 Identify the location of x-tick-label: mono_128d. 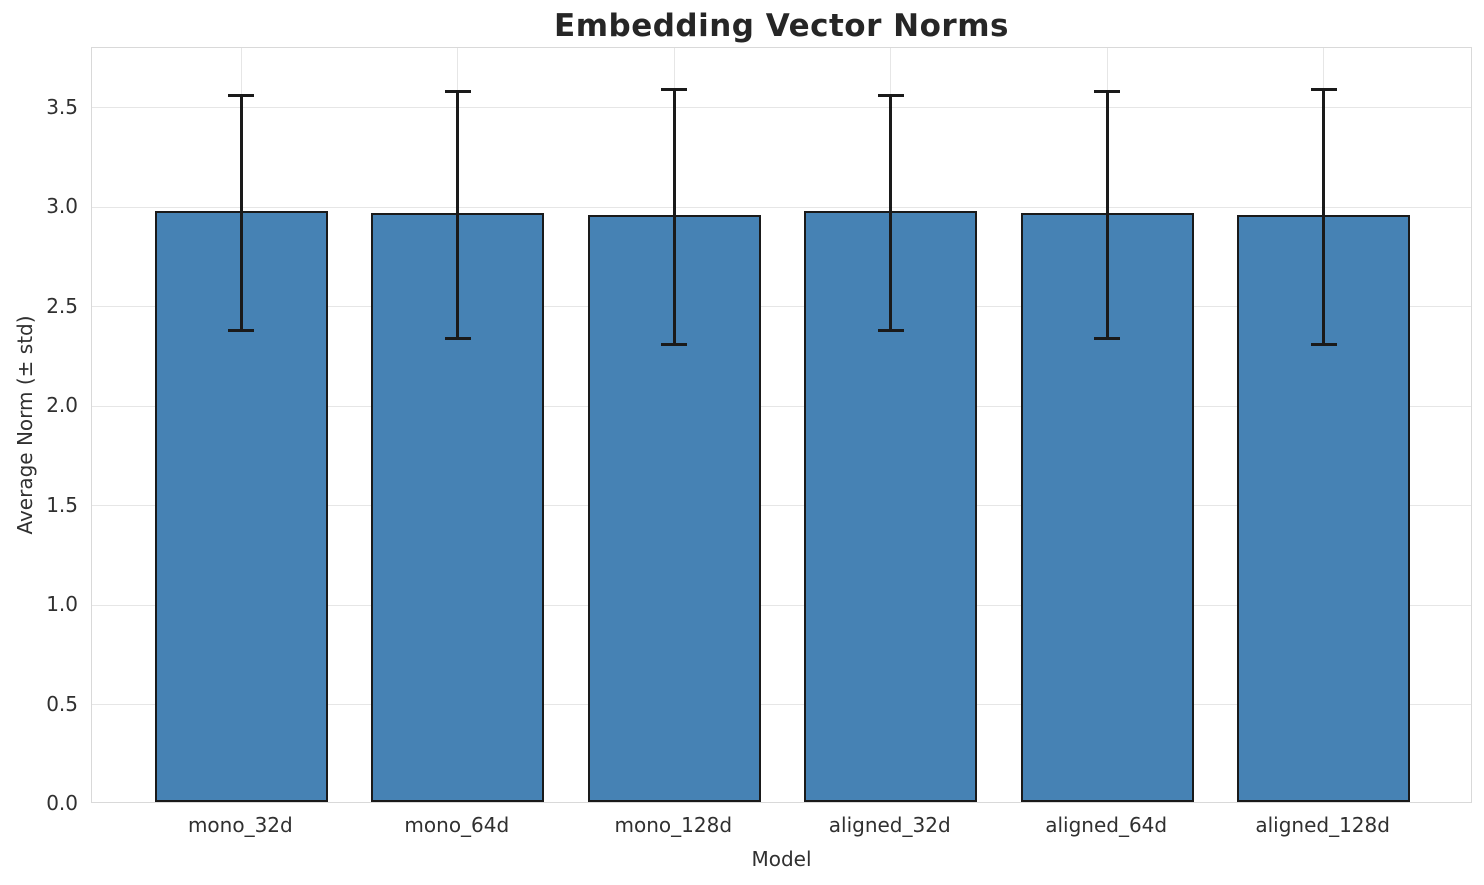
(673, 825).